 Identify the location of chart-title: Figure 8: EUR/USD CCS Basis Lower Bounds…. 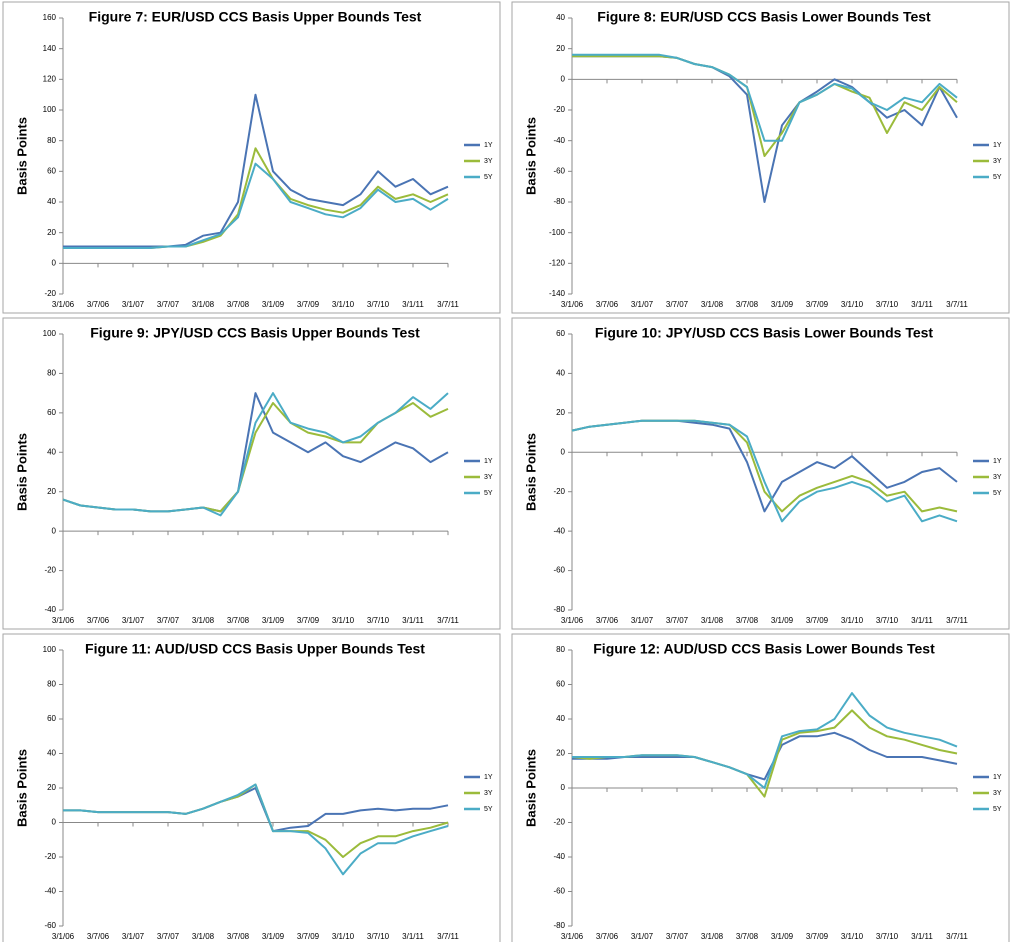
(764, 17).